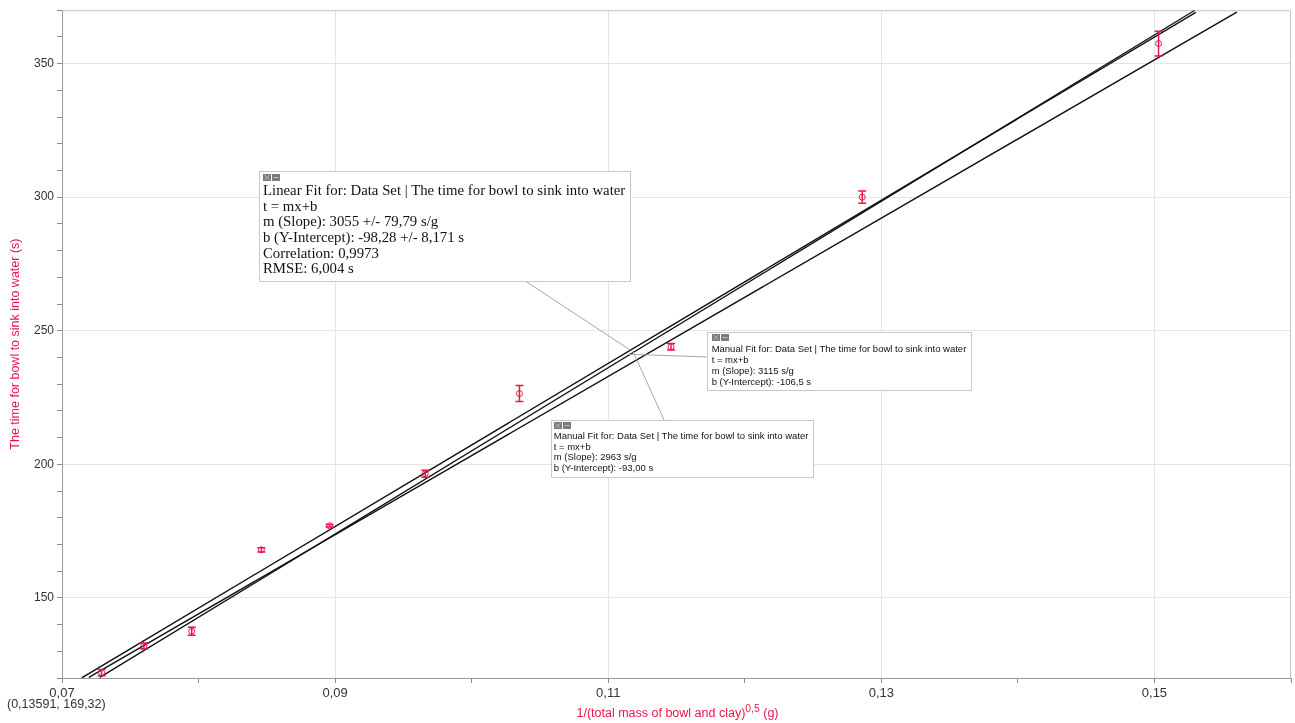  Describe the element at coordinates (44, 196) in the screenshot. I see `y-tick-label: 300` at that location.